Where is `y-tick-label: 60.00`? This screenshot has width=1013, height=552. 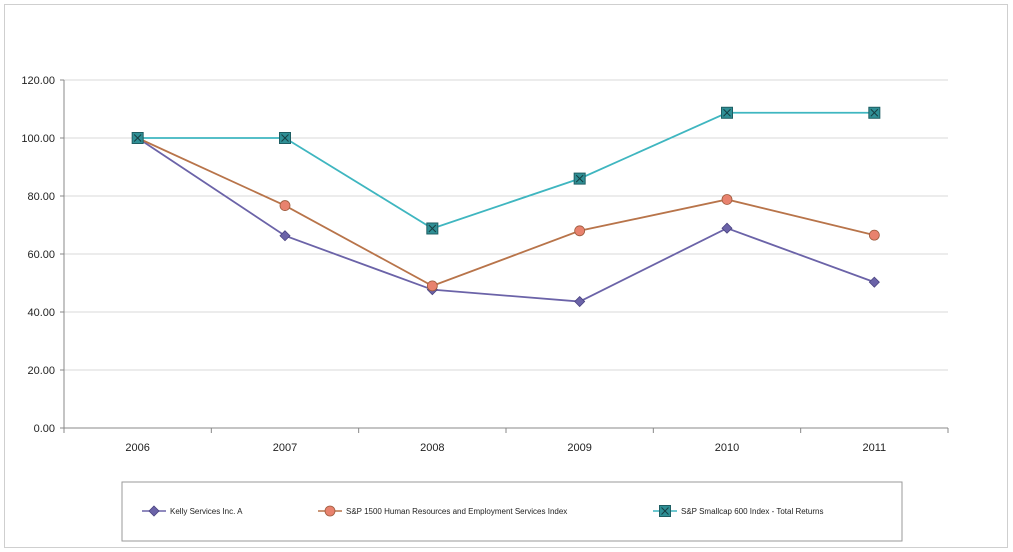 y-tick-label: 60.00 is located at coordinates (41, 255).